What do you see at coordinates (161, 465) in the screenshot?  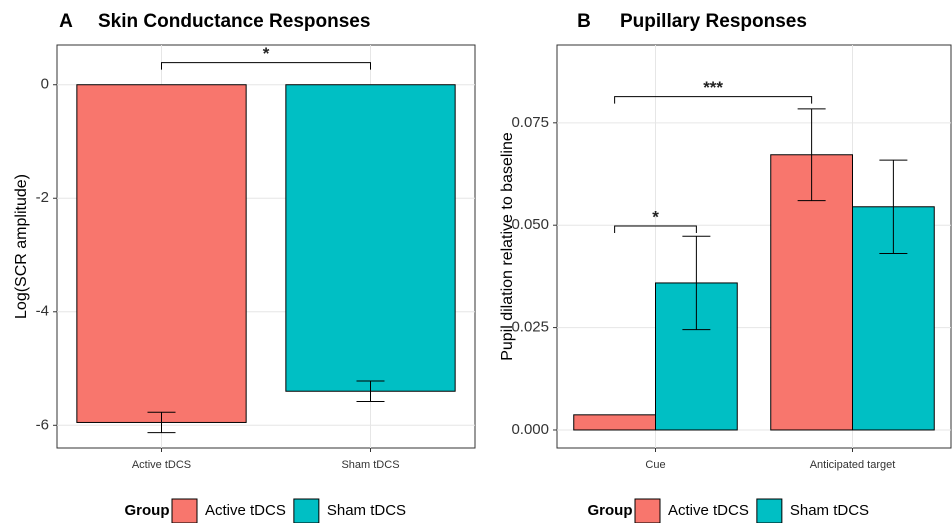 I see `x-tick-label: Active tDCS` at bounding box center [161, 465].